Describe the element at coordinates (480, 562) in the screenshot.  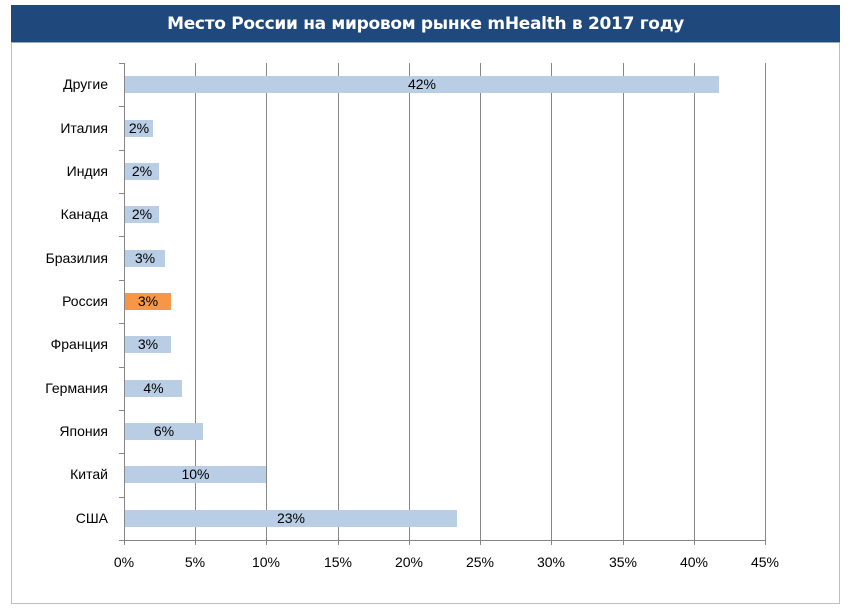
I see `x-tick-label: 25%` at that location.